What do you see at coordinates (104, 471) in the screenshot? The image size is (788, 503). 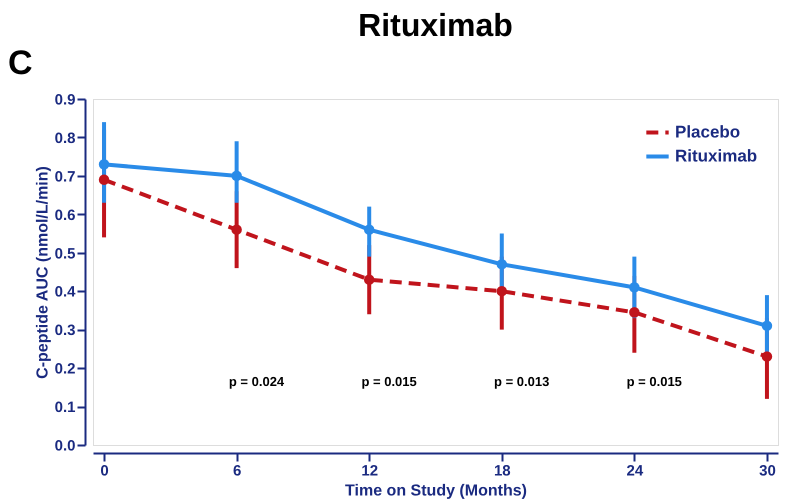 I see `x-tick-label: 0` at bounding box center [104, 471].